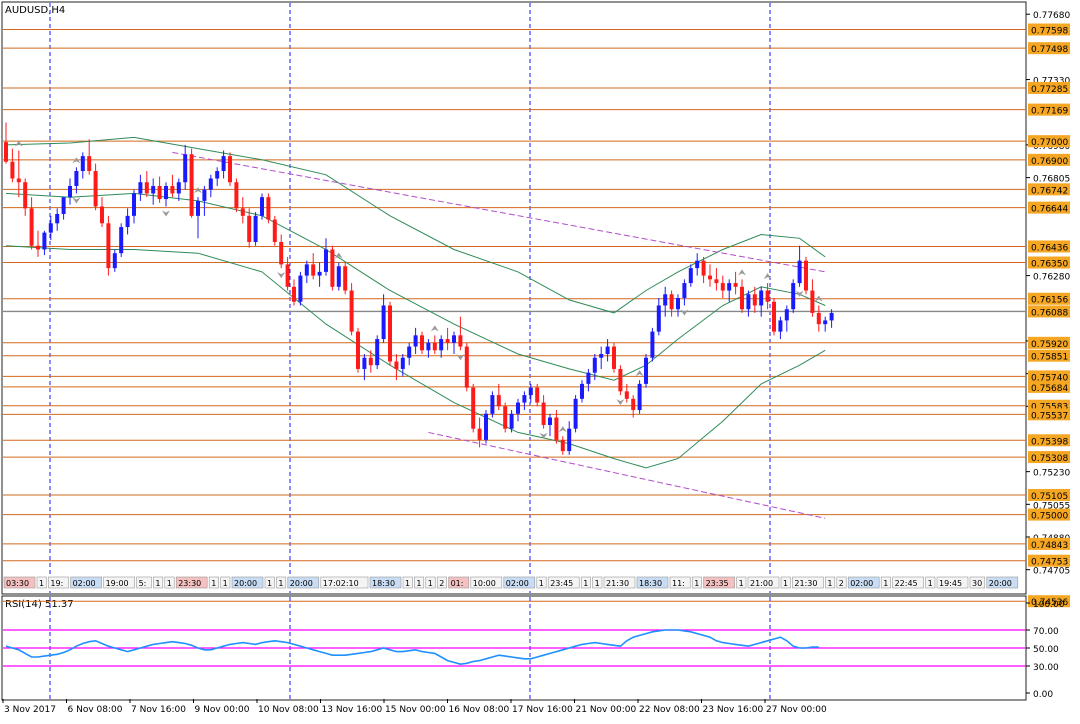 The width and height of the screenshot is (1080, 724). Describe the element at coordinates (841, 583) in the screenshot. I see `time-tag-label: 2` at that location.